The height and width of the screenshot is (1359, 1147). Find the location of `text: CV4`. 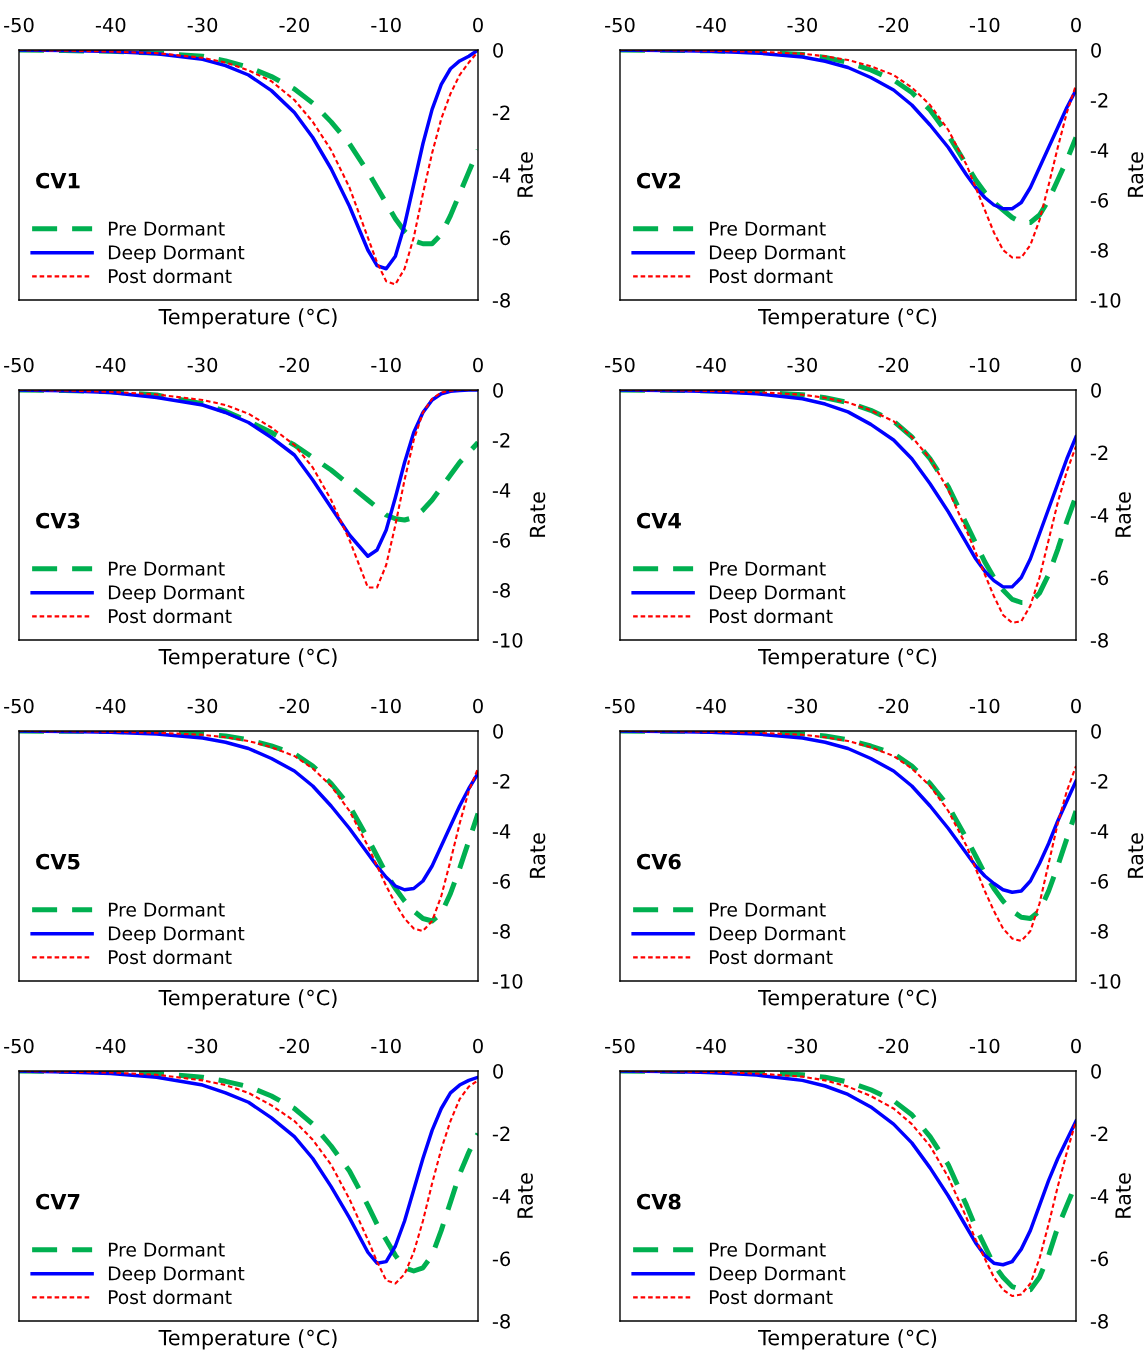

text: CV4 is located at coordinates (659, 520).